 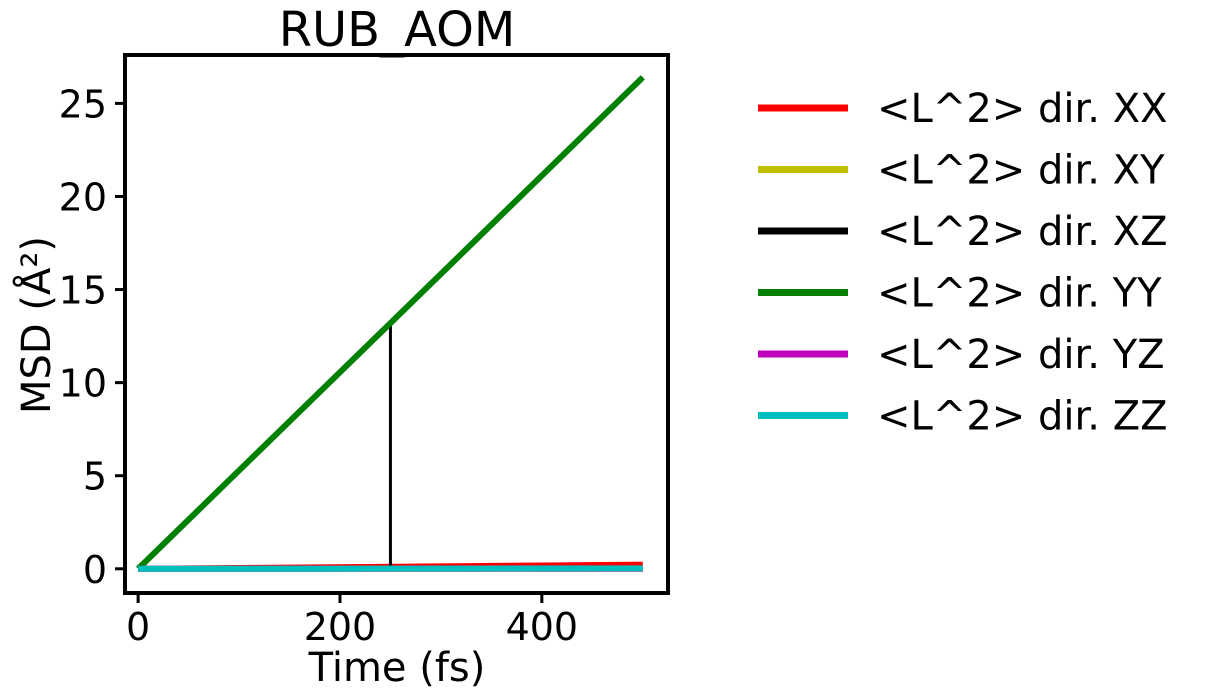 What do you see at coordinates (1022, 109) in the screenshot?
I see `legend-label: <L^2> dir. XX` at bounding box center [1022, 109].